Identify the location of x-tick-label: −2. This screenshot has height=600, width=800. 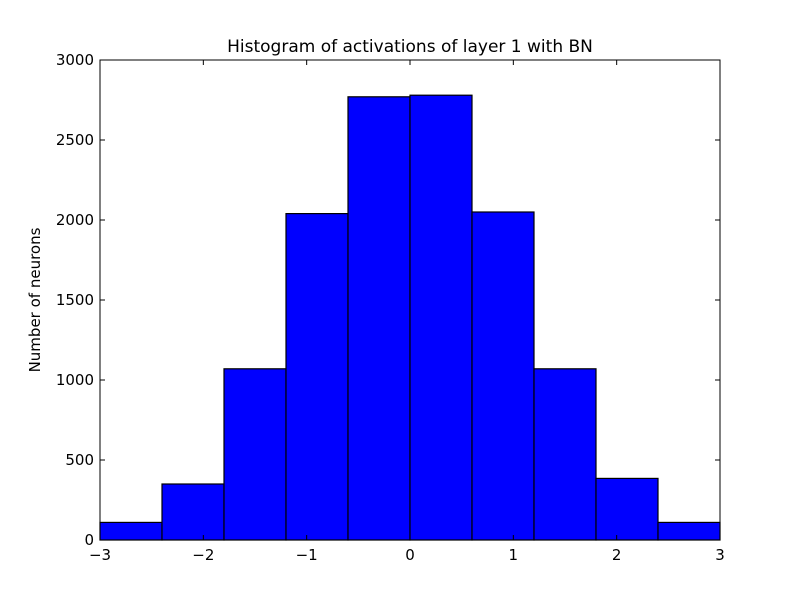
(203, 555).